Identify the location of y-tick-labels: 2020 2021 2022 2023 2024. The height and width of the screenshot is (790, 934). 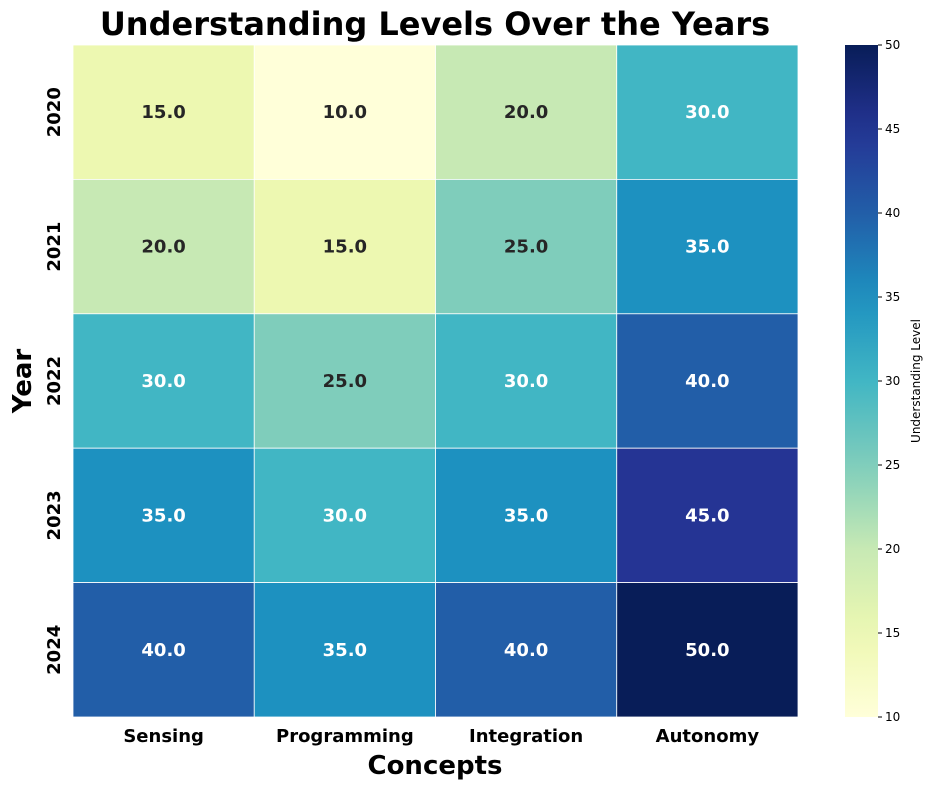
(54, 381).